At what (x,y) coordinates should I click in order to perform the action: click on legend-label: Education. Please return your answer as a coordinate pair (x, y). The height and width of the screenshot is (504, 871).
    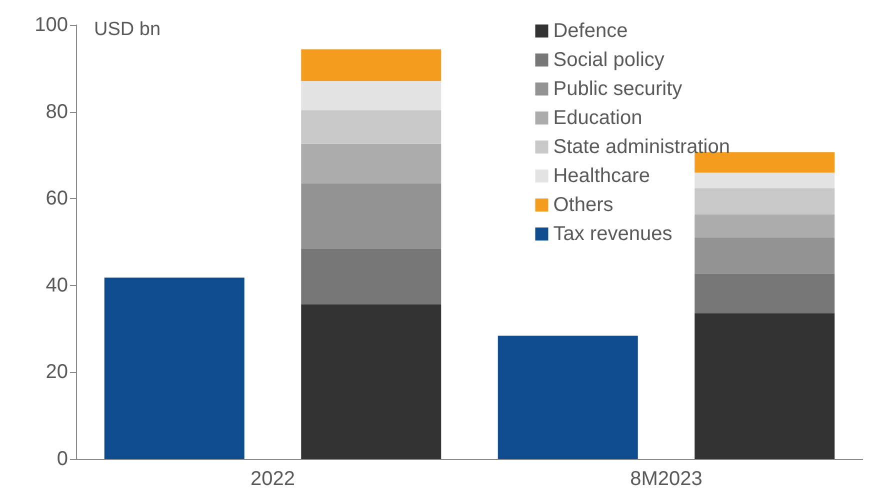
    Looking at the image, I should click on (597, 118).